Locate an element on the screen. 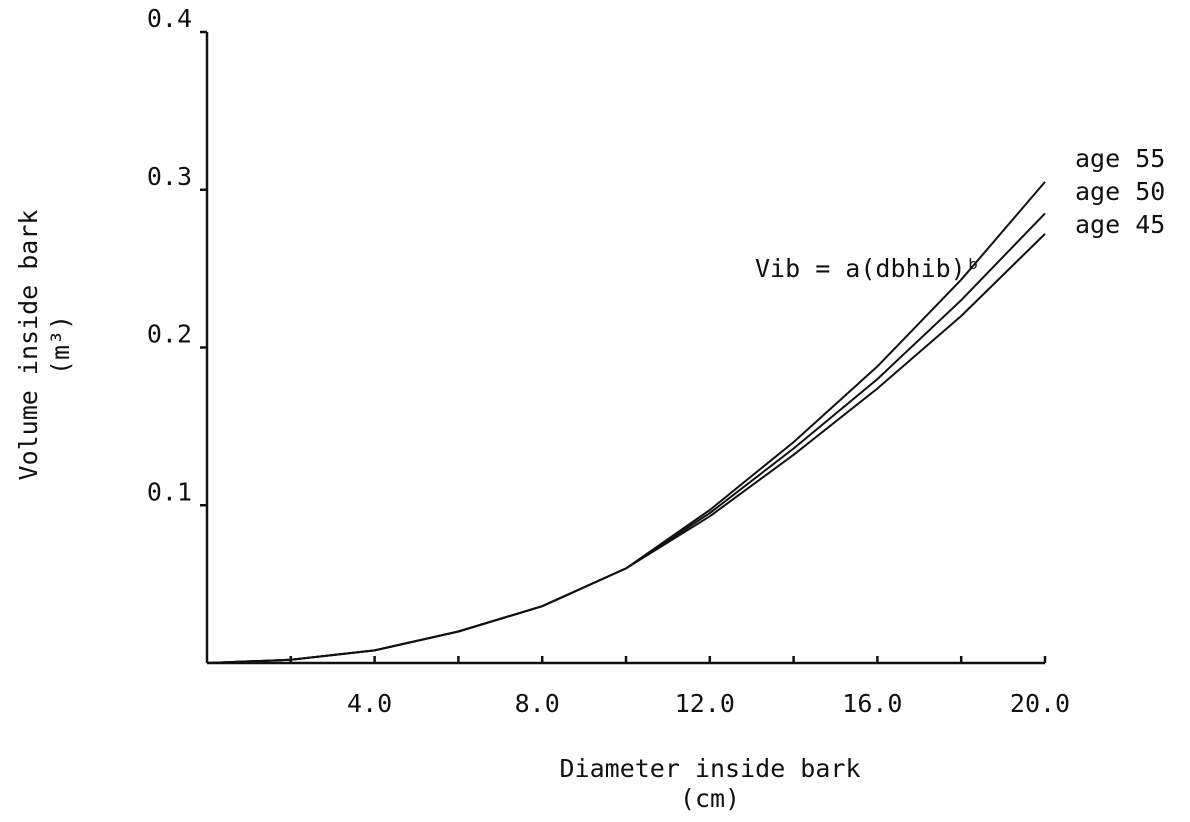  annotation: Vib = a(dbhib)ᵇ is located at coordinates (868, 268).